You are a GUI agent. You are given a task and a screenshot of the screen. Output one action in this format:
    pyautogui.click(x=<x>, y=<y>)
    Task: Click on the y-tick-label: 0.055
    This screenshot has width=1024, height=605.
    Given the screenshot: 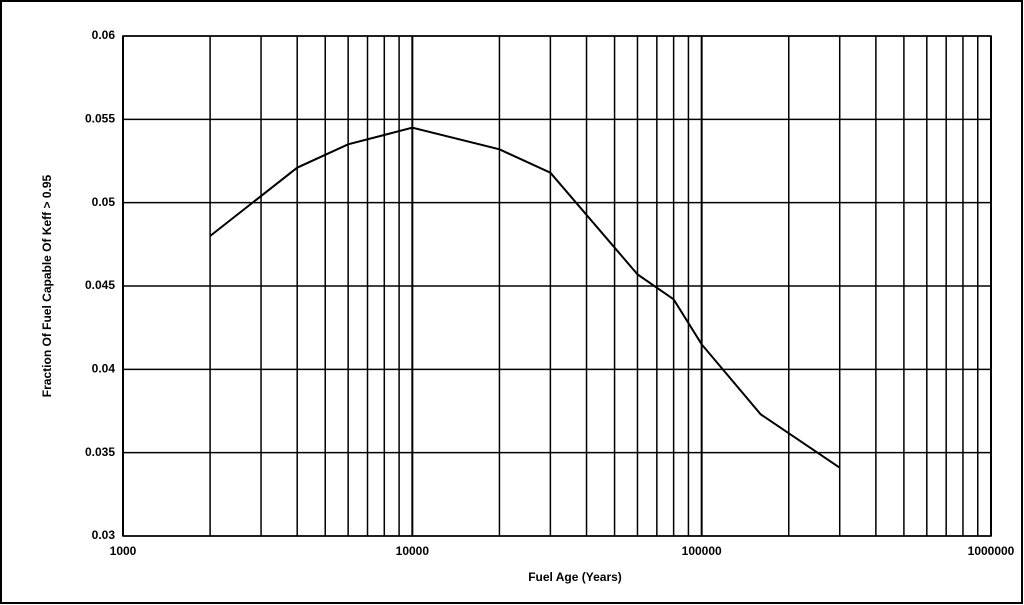 What is the action you would take?
    pyautogui.click(x=100, y=119)
    